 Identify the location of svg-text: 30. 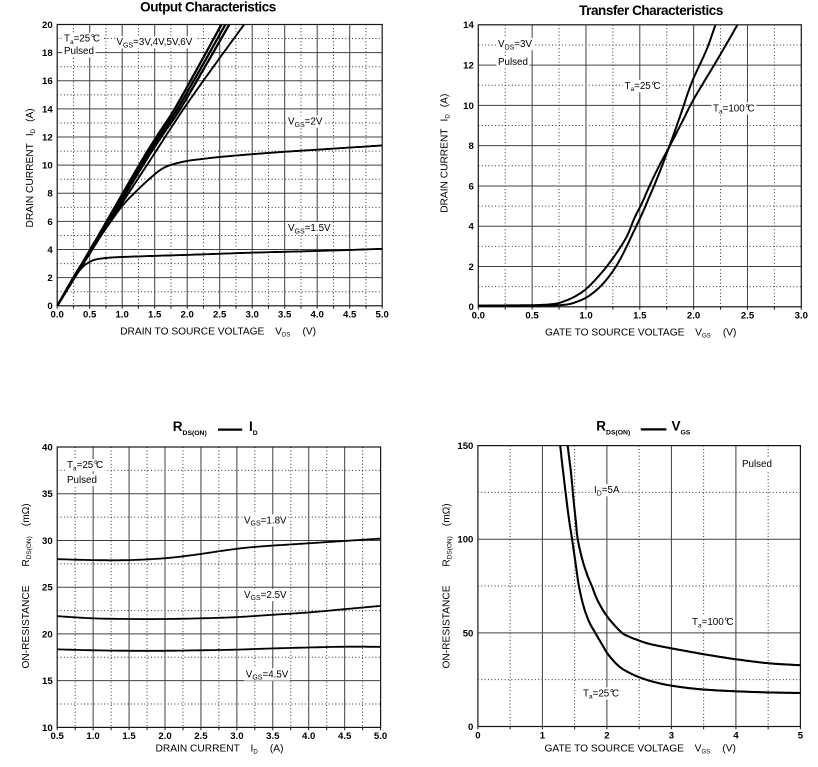
(47, 541).